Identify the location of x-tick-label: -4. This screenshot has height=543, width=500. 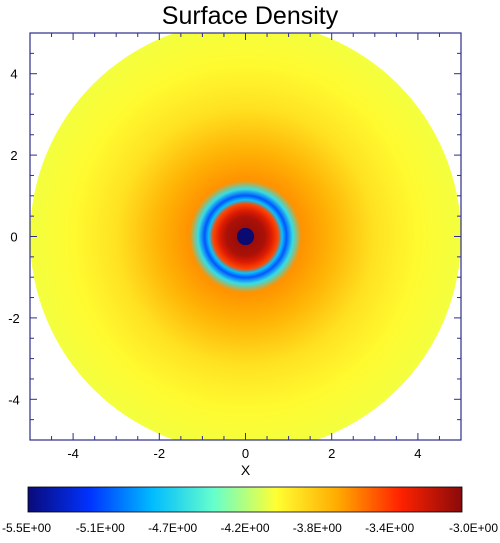
(73, 453).